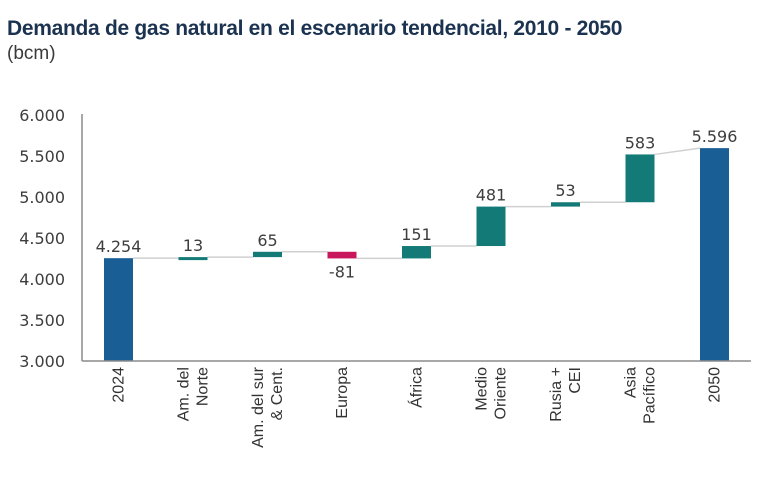 Image resolution: width=768 pixels, height=494 pixels. Describe the element at coordinates (42, 197) in the screenshot. I see `y-tick-label: 5.000` at that location.